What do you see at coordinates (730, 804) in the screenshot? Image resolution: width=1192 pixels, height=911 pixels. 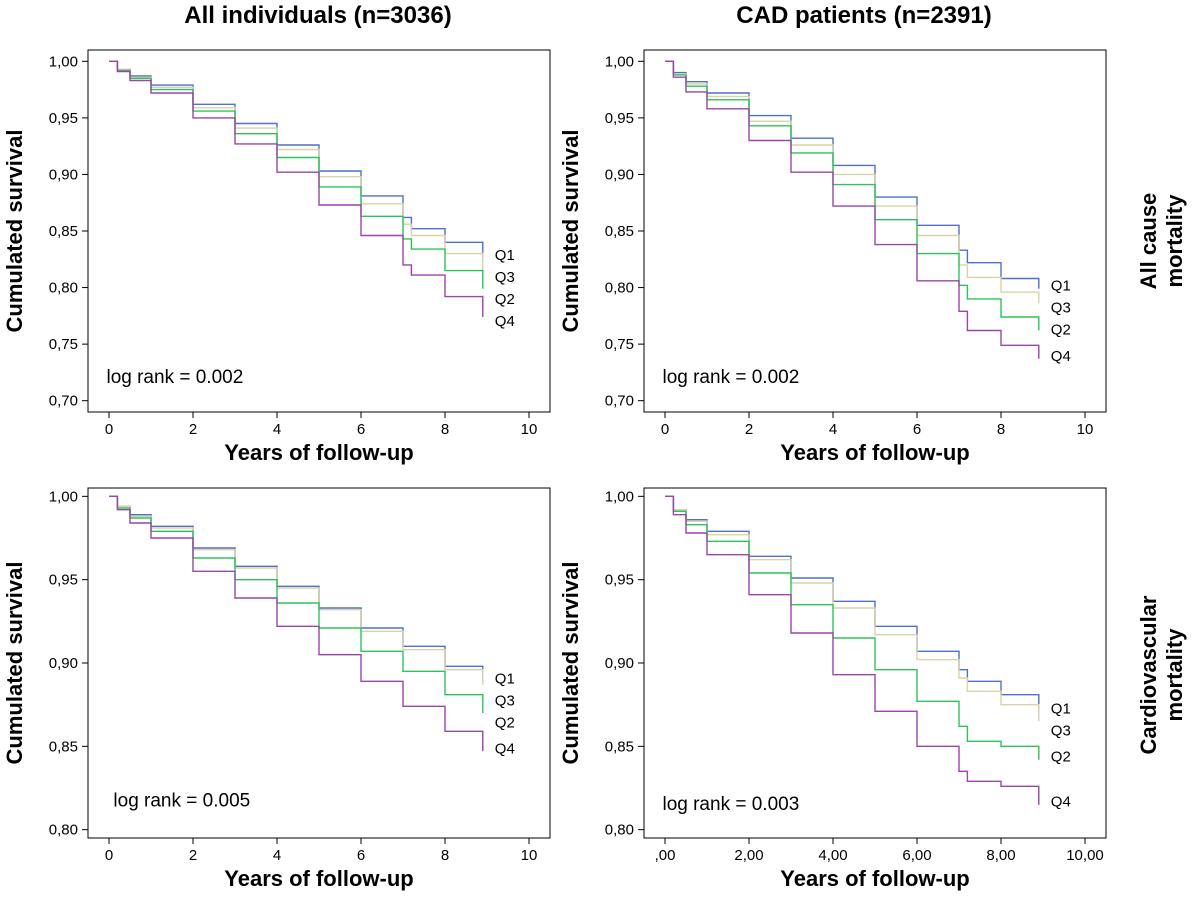 I see `log-rank-annotation: log rank = 0.003` at bounding box center [730, 804].